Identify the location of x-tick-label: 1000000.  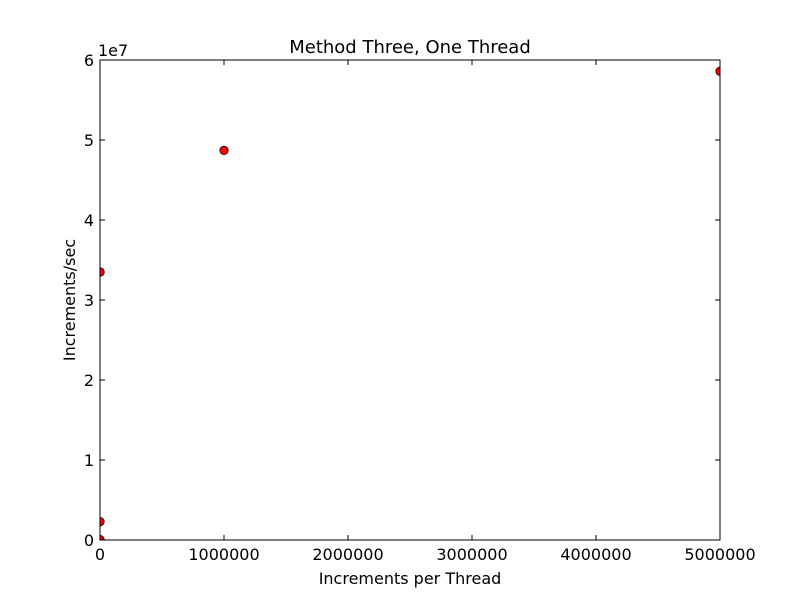
(223, 554).